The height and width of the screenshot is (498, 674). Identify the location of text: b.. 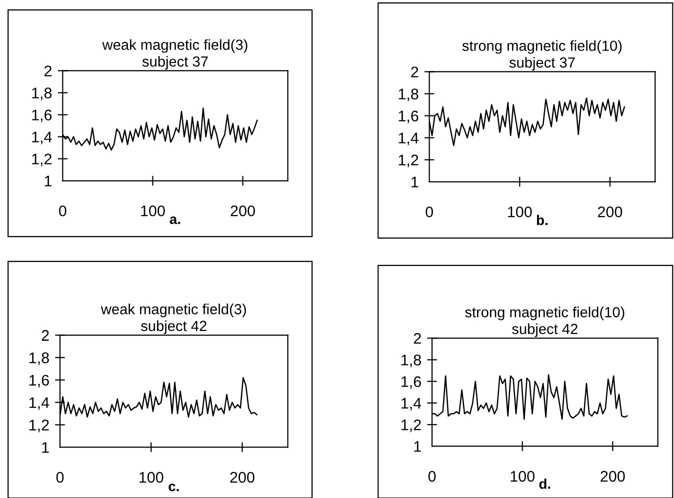
(542, 220).